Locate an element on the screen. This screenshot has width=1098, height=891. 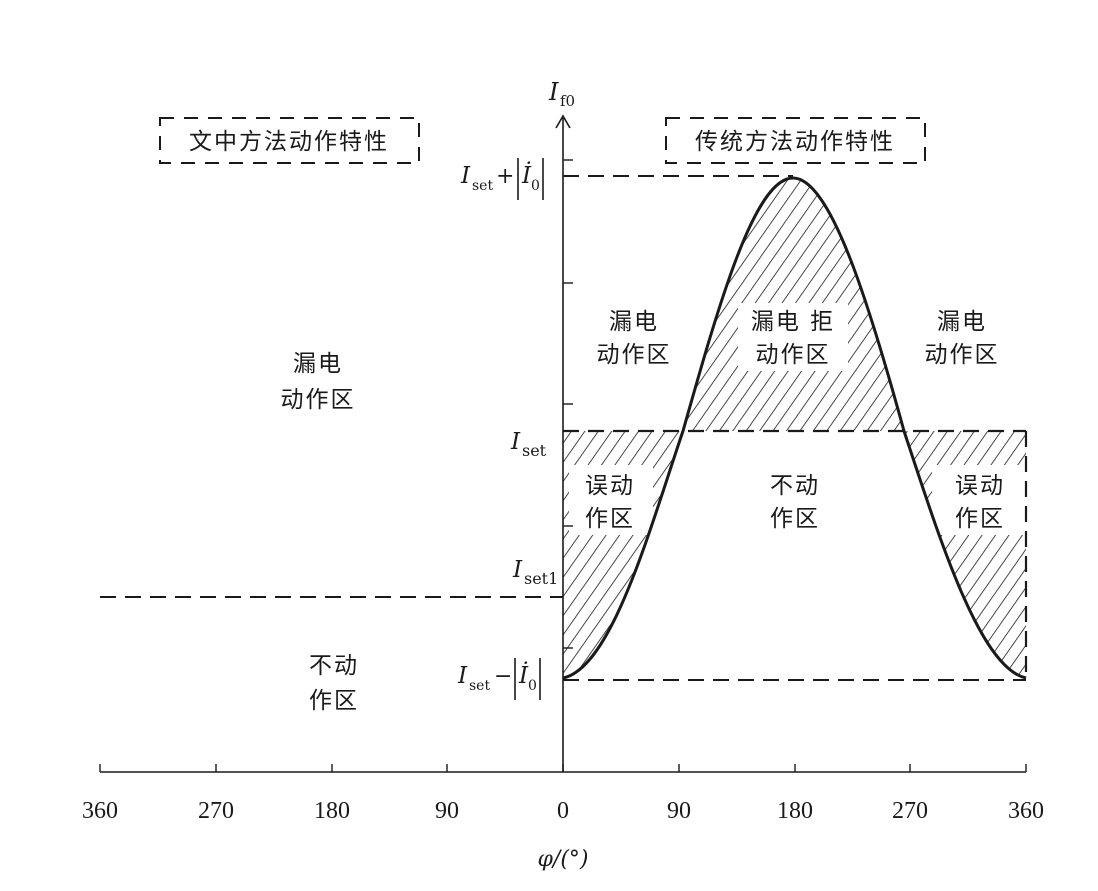
label-iset-minus-I: I is located at coordinates (462, 676).